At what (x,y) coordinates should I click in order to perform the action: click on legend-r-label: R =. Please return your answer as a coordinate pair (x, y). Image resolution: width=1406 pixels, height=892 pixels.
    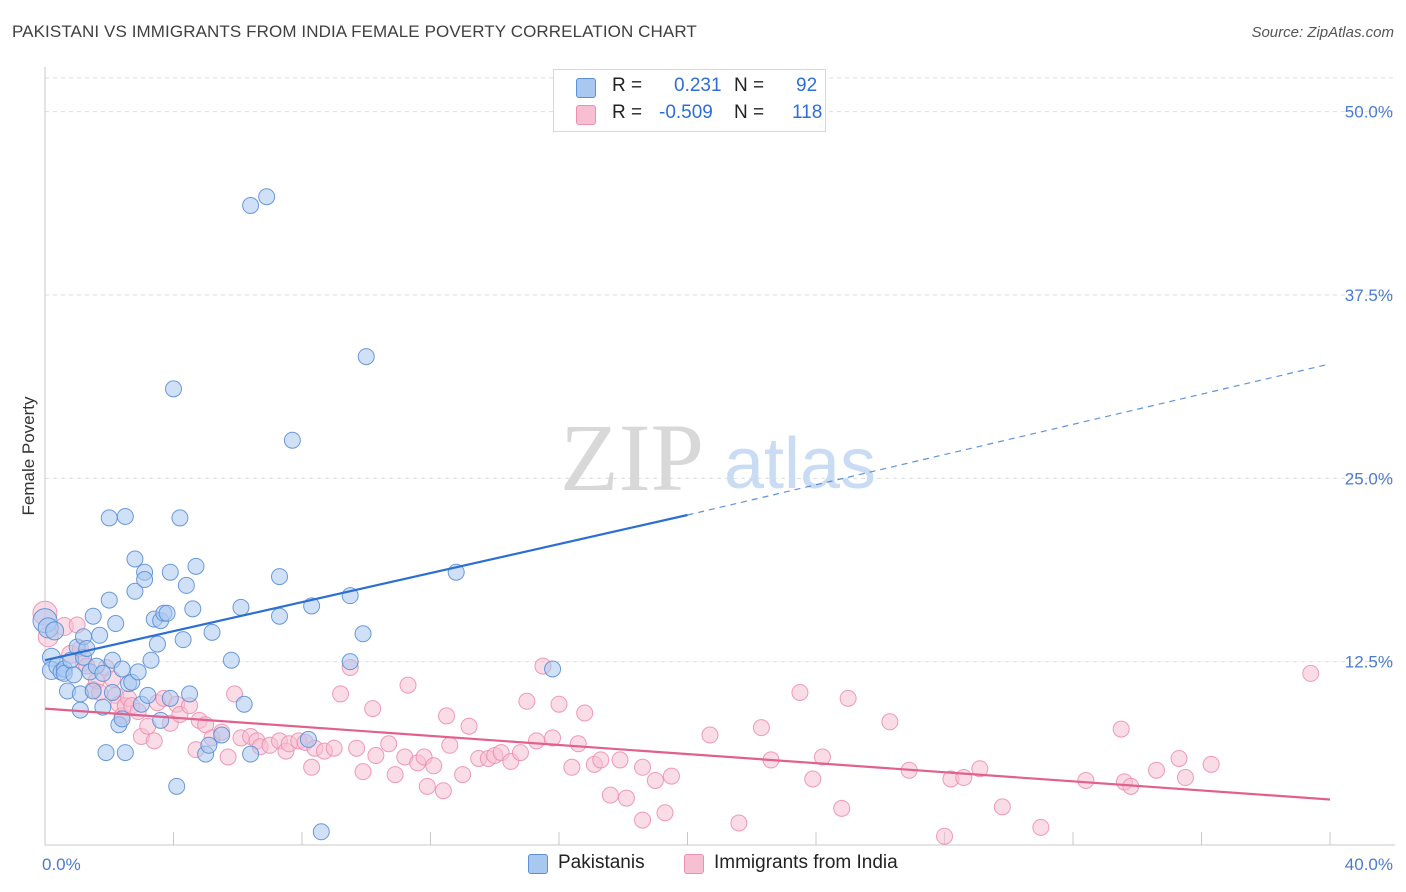
    Looking at the image, I should click on (627, 112).